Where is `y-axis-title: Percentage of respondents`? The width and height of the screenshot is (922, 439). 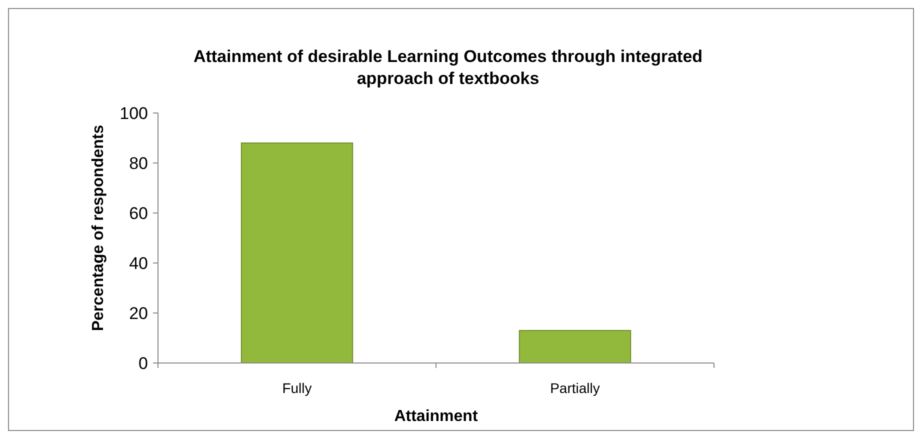
y-axis-title: Percentage of respondents is located at coordinates (98, 228).